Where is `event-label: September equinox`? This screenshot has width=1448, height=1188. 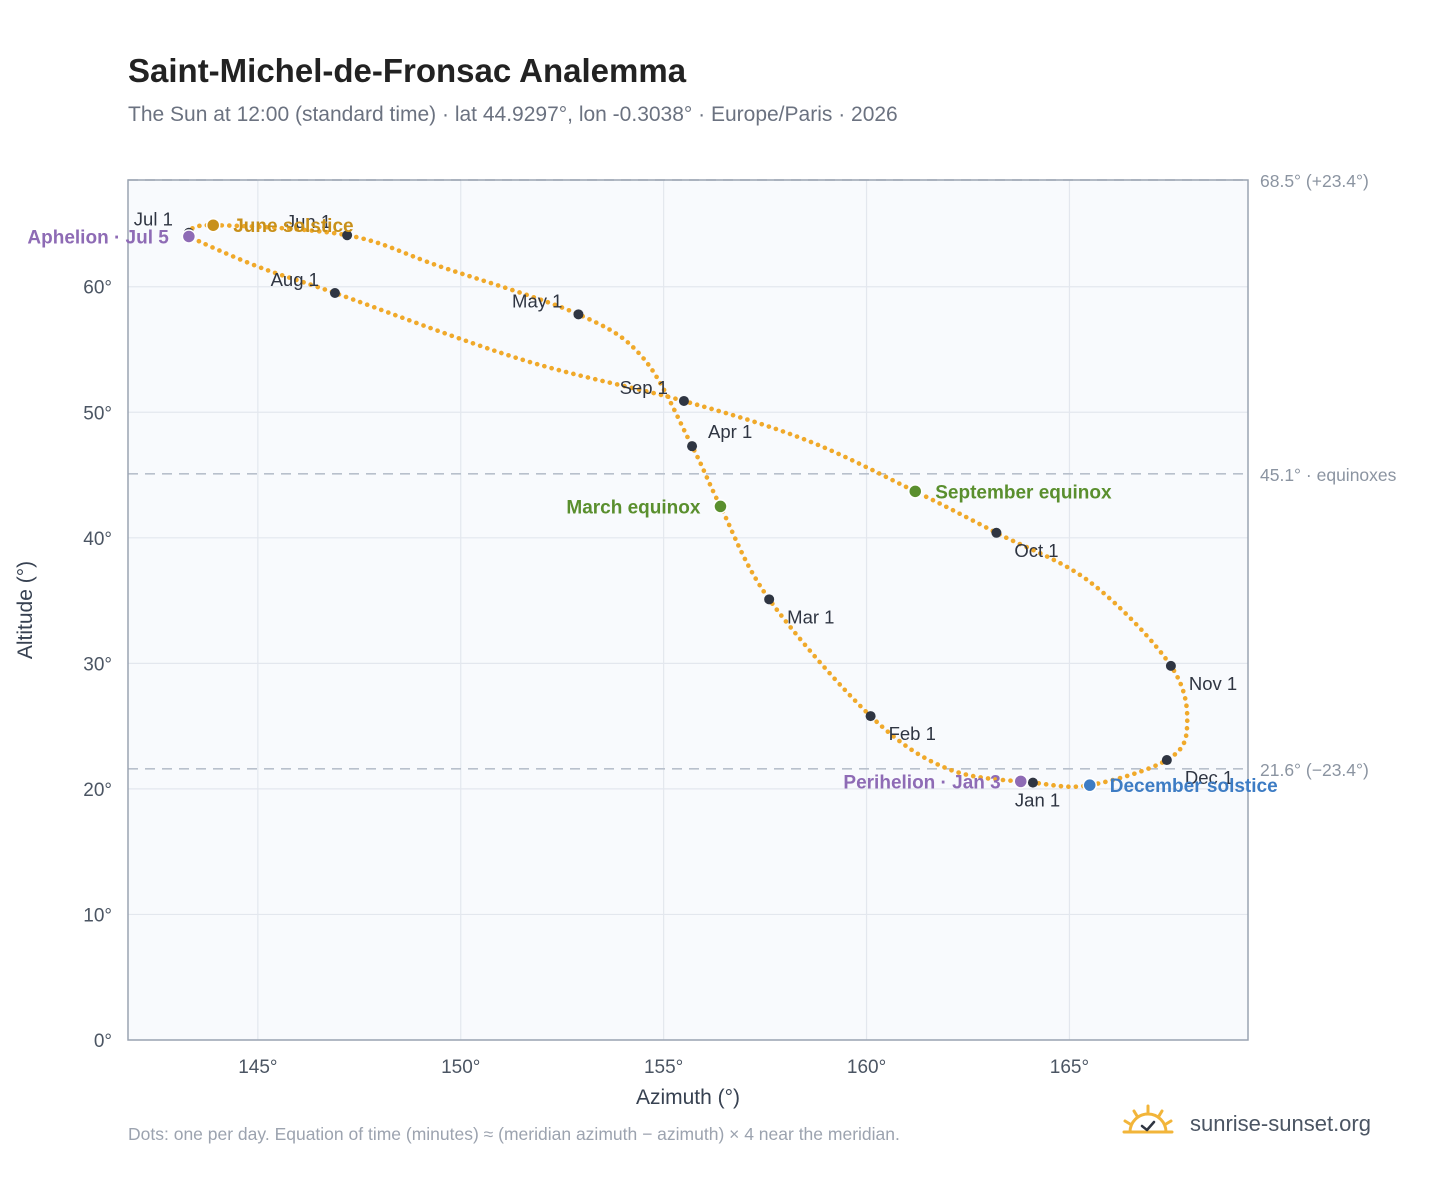 event-label: September equinox is located at coordinates (1023, 492).